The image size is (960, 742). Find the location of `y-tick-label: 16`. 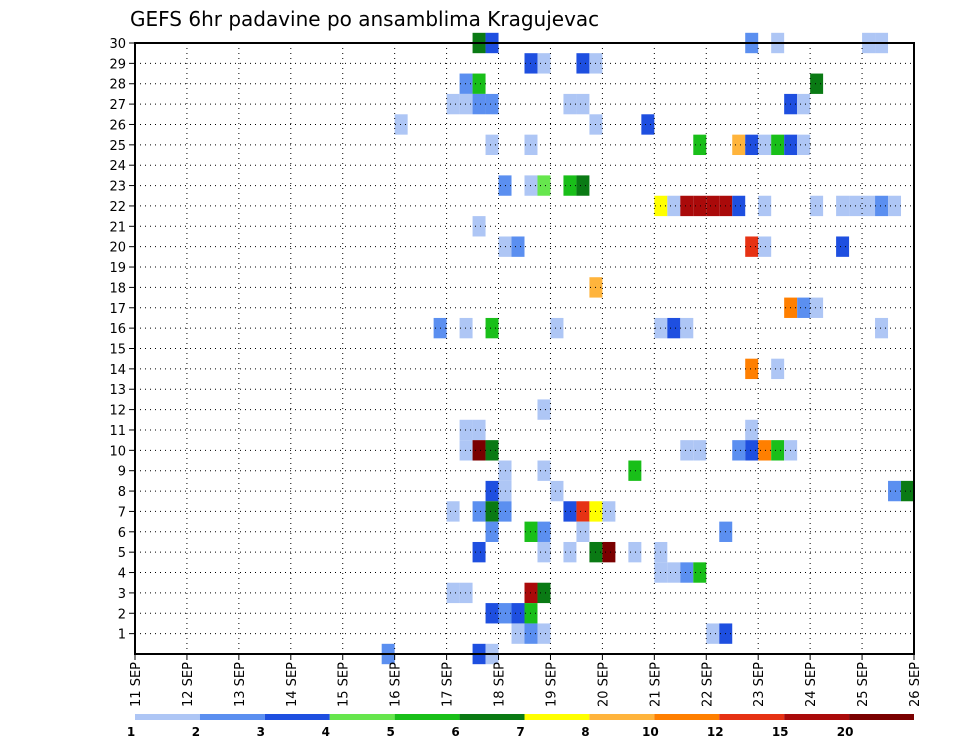

y-tick-label: 16 is located at coordinates (117, 329).